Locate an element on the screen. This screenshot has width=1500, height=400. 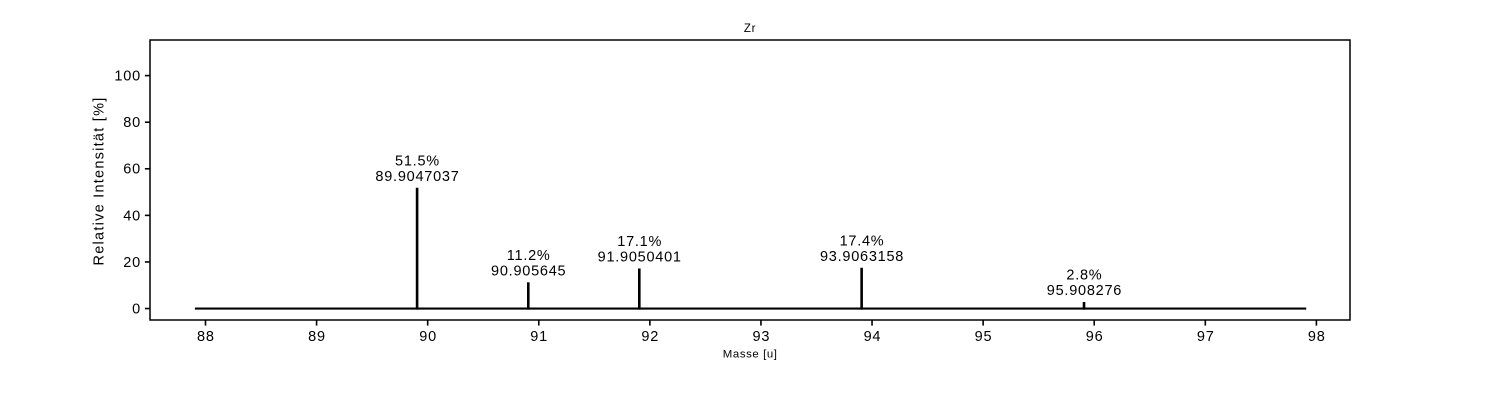
svg-text: 90.905645 is located at coordinates (528, 271).